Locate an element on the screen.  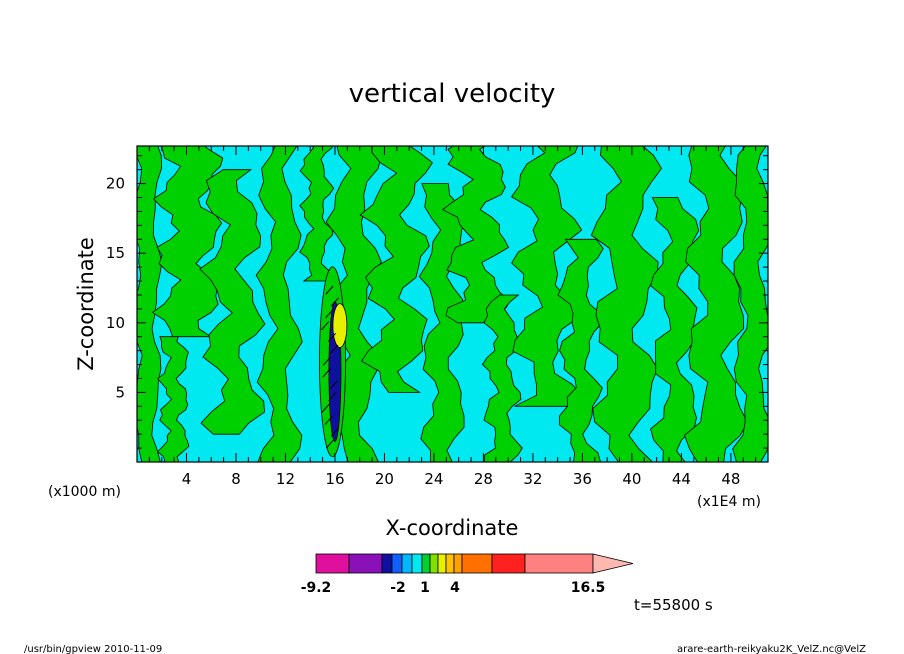
colorbar is located at coordinates (474, 563).